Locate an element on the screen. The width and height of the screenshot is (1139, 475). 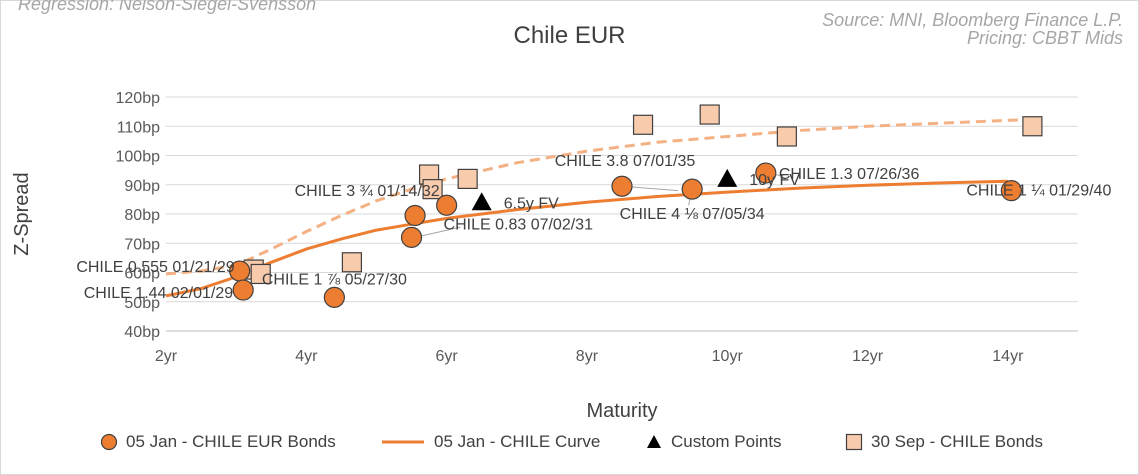
legend-item-sep-bonds: 30 Sep - CHILE Bonds is located at coordinates (944, 442).